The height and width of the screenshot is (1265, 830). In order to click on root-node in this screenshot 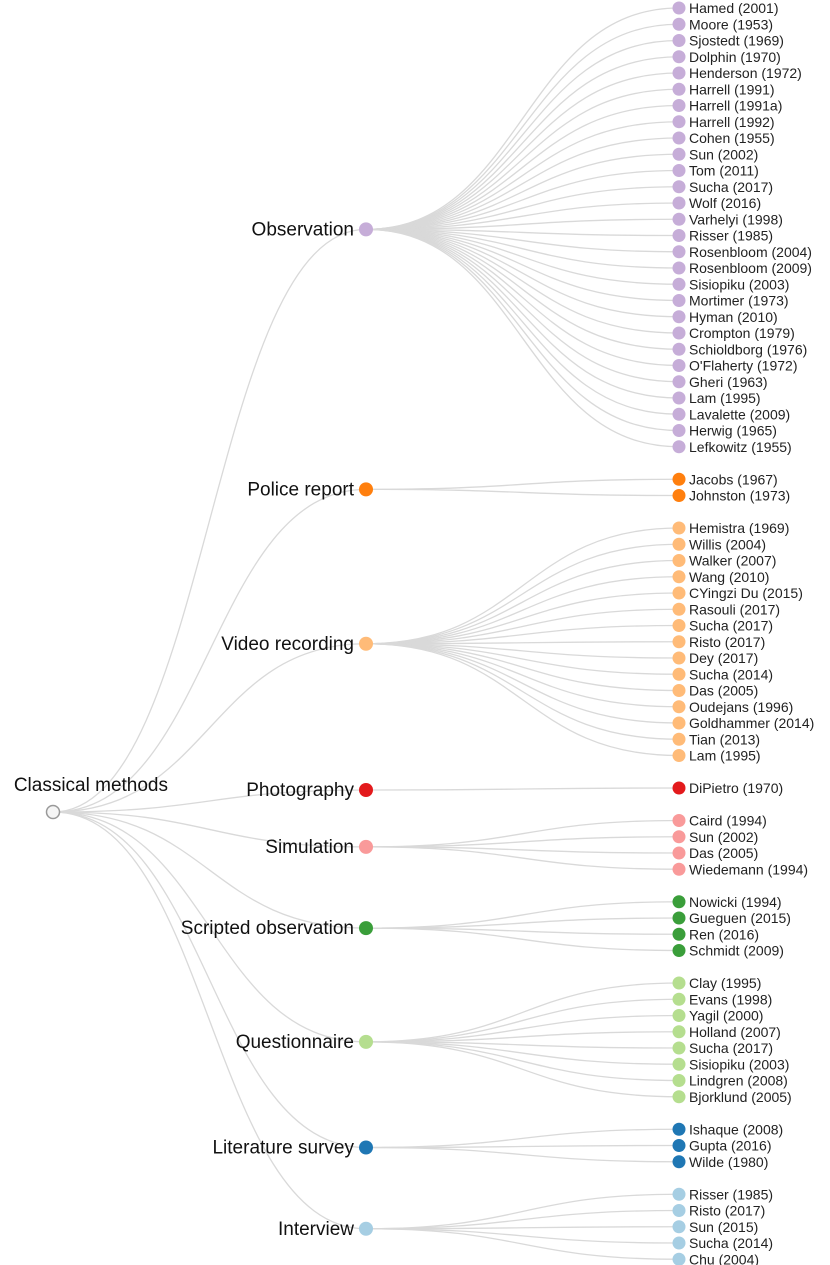, I will do `click(53, 812)`.